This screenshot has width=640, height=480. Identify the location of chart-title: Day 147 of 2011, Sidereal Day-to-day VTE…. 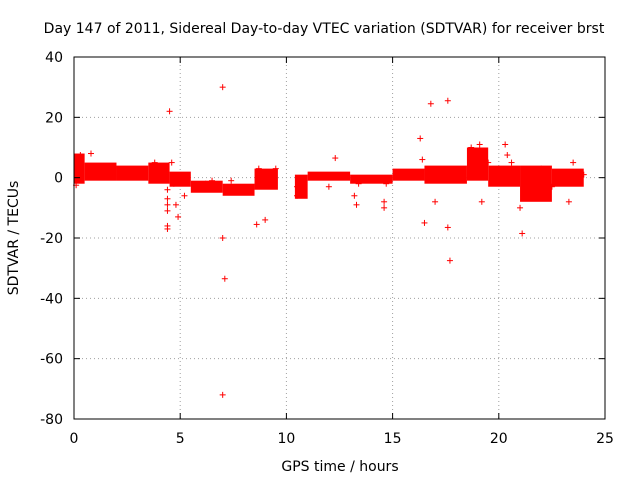
(324, 29).